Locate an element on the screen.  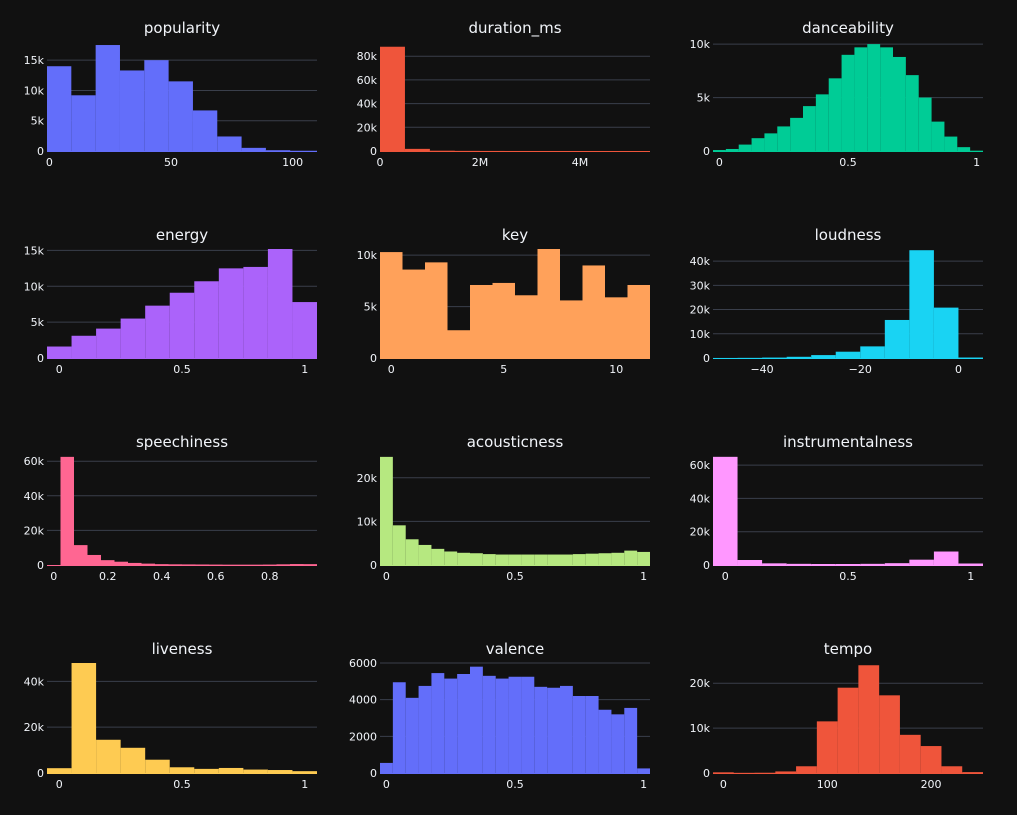
x-tick-label: 5 is located at coordinates (503, 369).